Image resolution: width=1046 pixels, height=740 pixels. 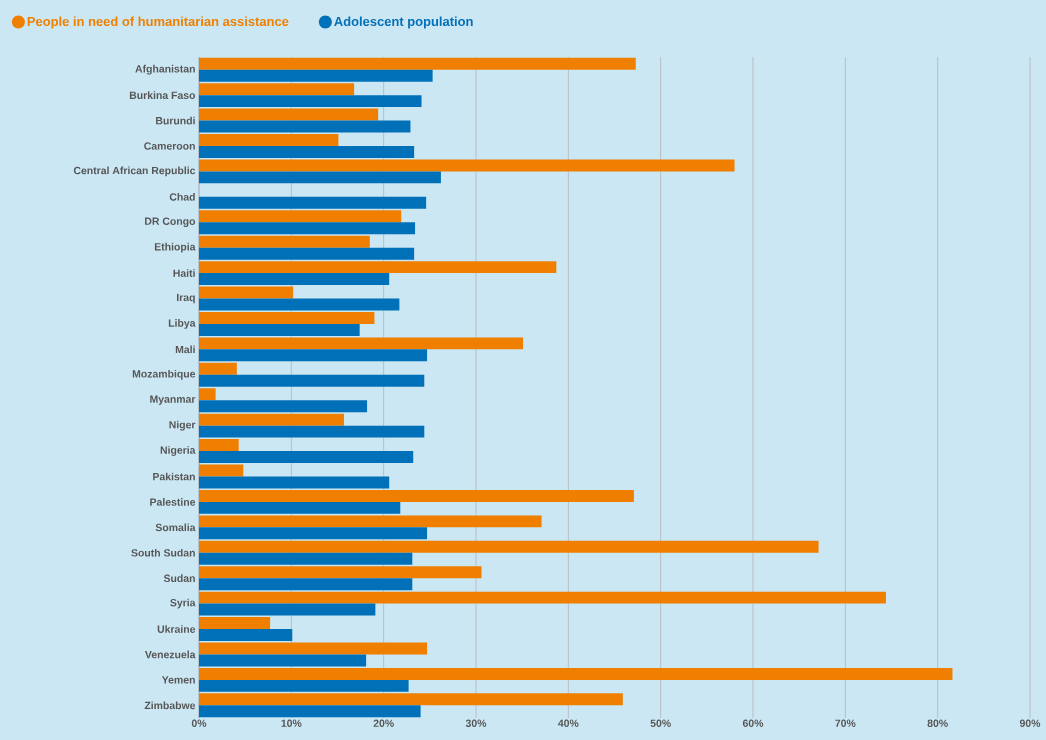 What do you see at coordinates (183, 603) in the screenshot?
I see `y-tick-label: Syria` at bounding box center [183, 603].